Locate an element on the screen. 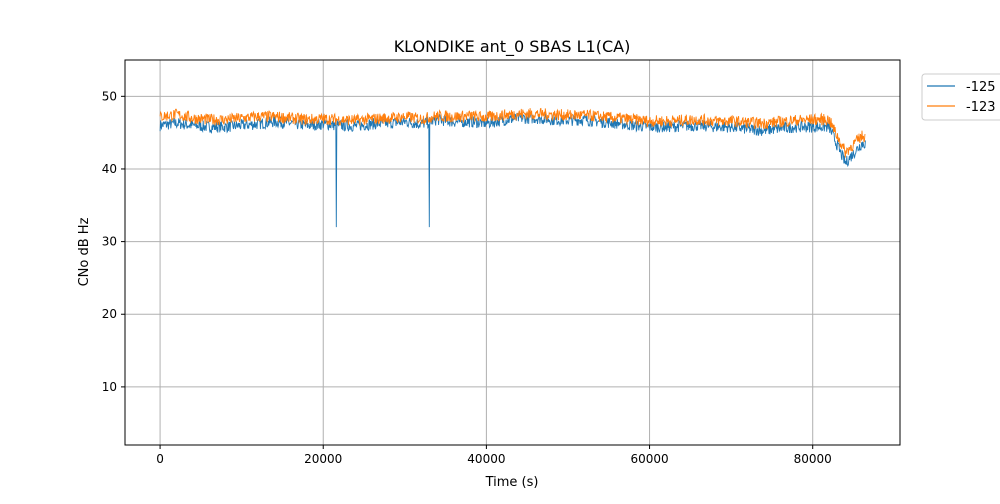 The height and width of the screenshot is (504, 1000). x-tick-label: 0 is located at coordinates (160, 459).